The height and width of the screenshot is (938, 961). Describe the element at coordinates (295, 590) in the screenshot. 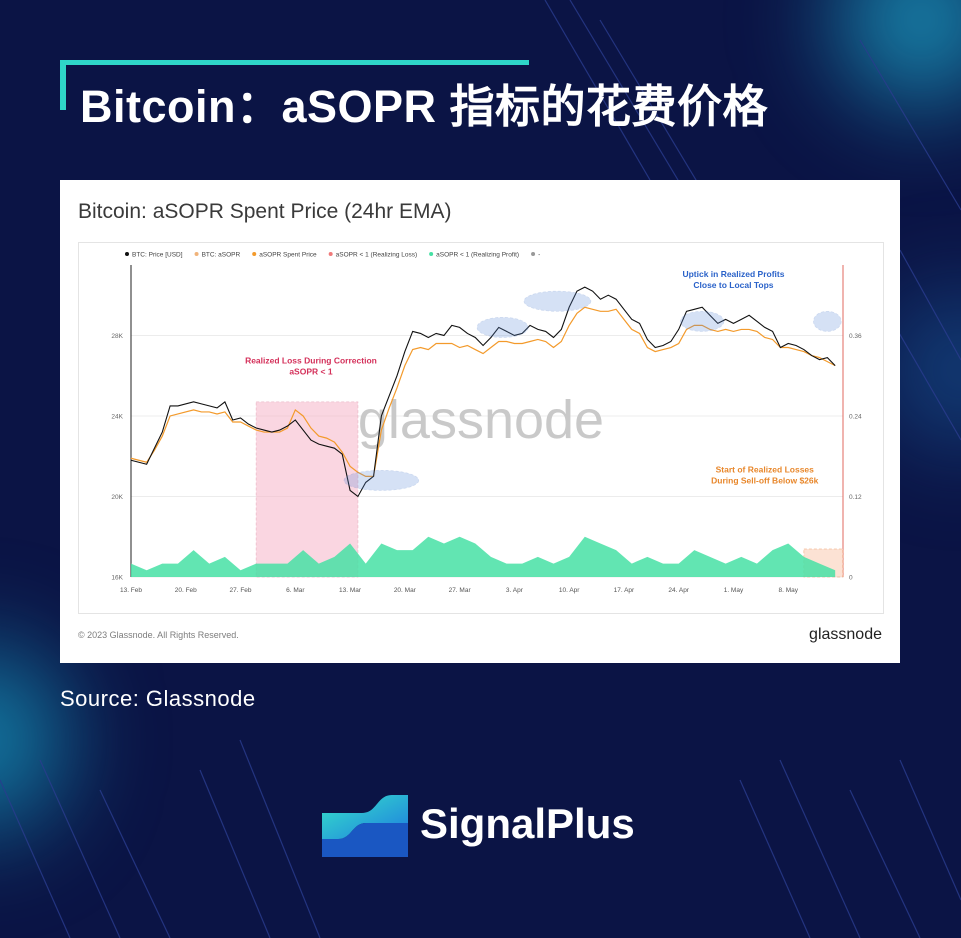

I see `x-tick-3: 6. Mar` at that location.